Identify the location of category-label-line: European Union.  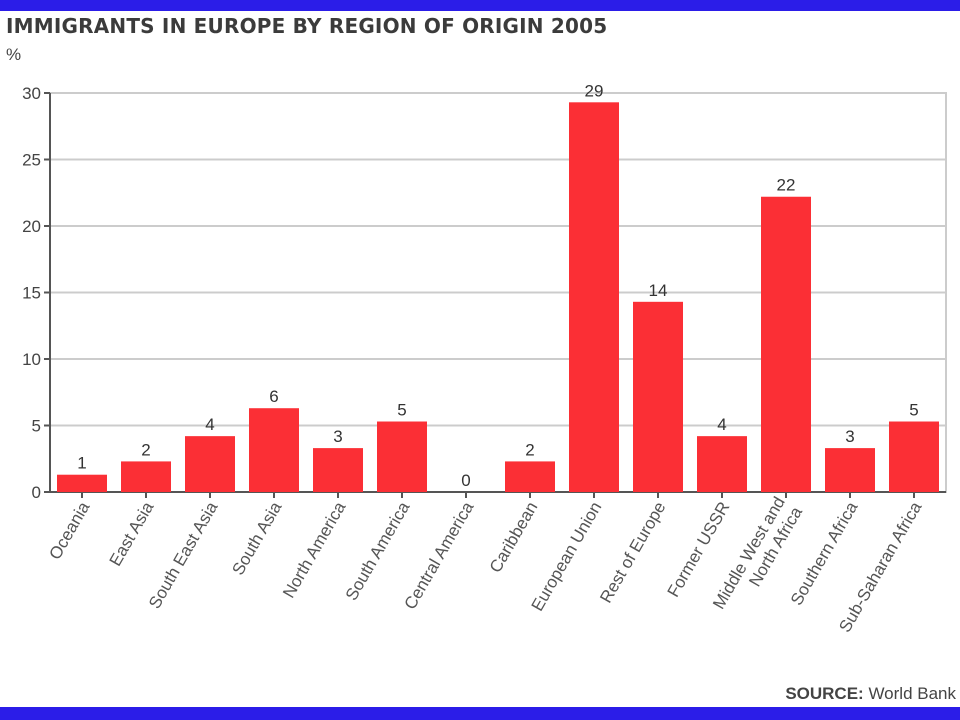
(567, 557).